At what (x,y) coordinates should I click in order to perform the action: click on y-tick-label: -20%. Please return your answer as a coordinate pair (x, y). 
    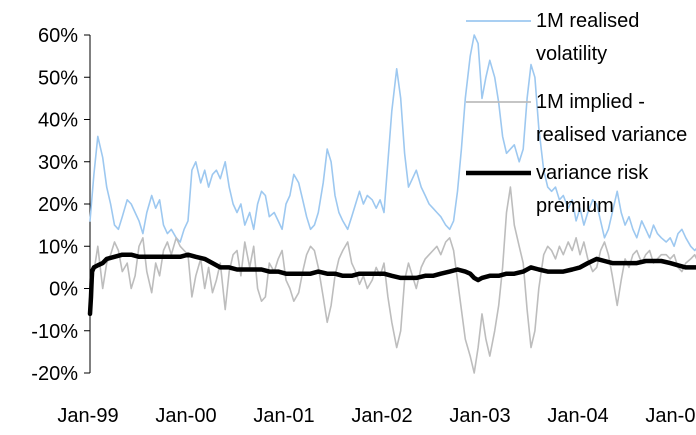
    Looking at the image, I should click on (54, 374).